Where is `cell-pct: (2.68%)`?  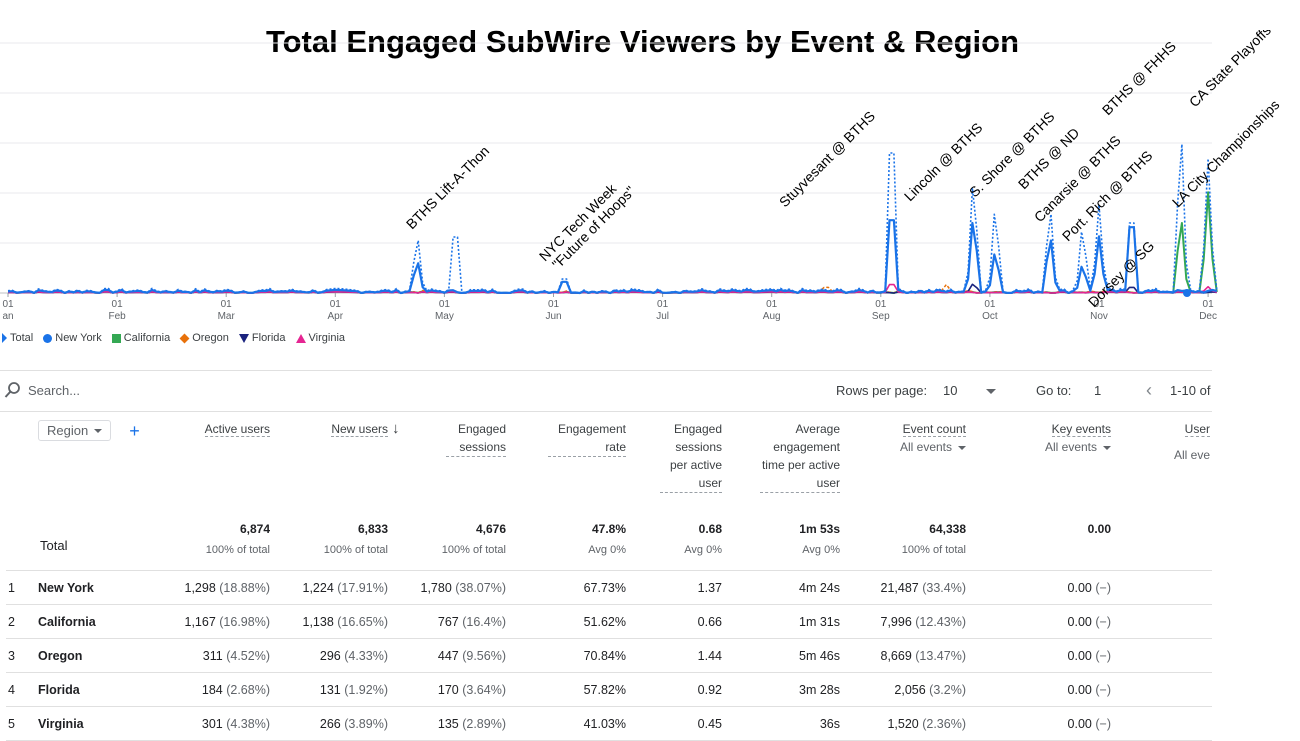
cell-pct: (2.68%) is located at coordinates (248, 689).